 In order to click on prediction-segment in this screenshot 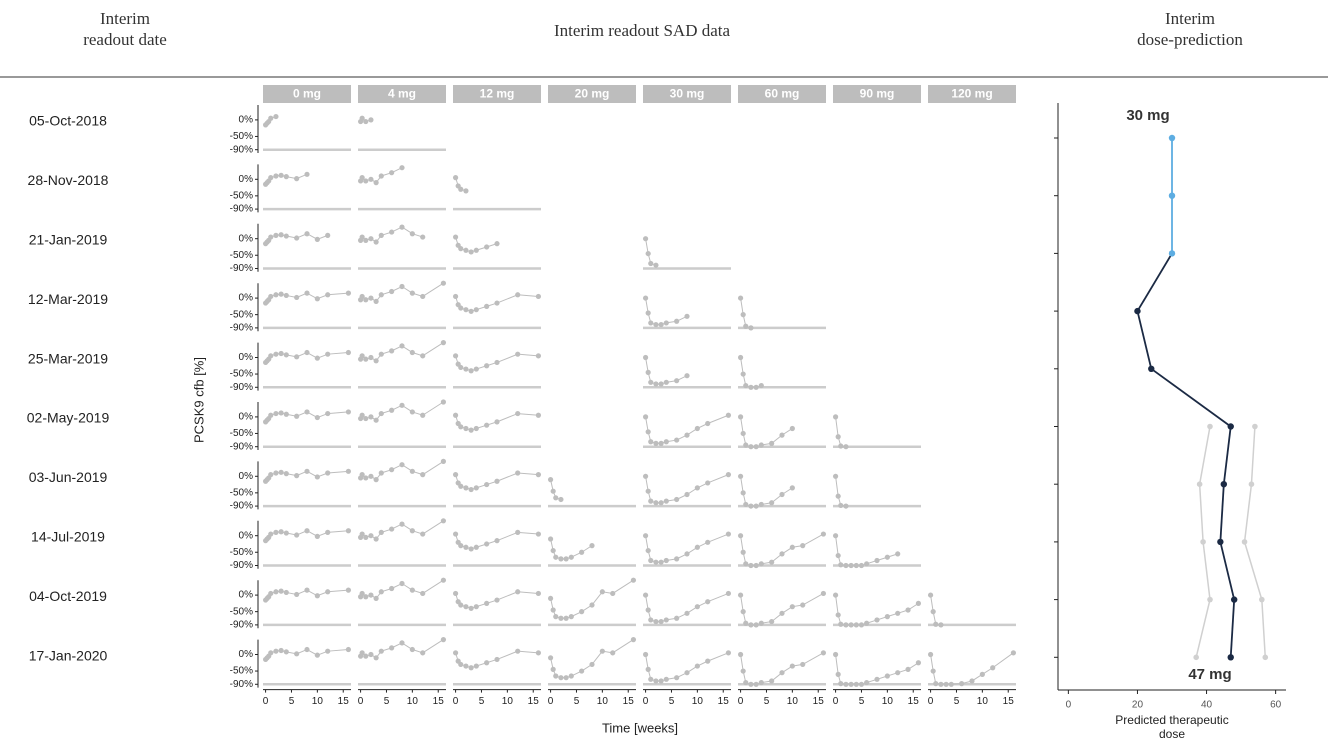, I will do `click(1232, 628)`.